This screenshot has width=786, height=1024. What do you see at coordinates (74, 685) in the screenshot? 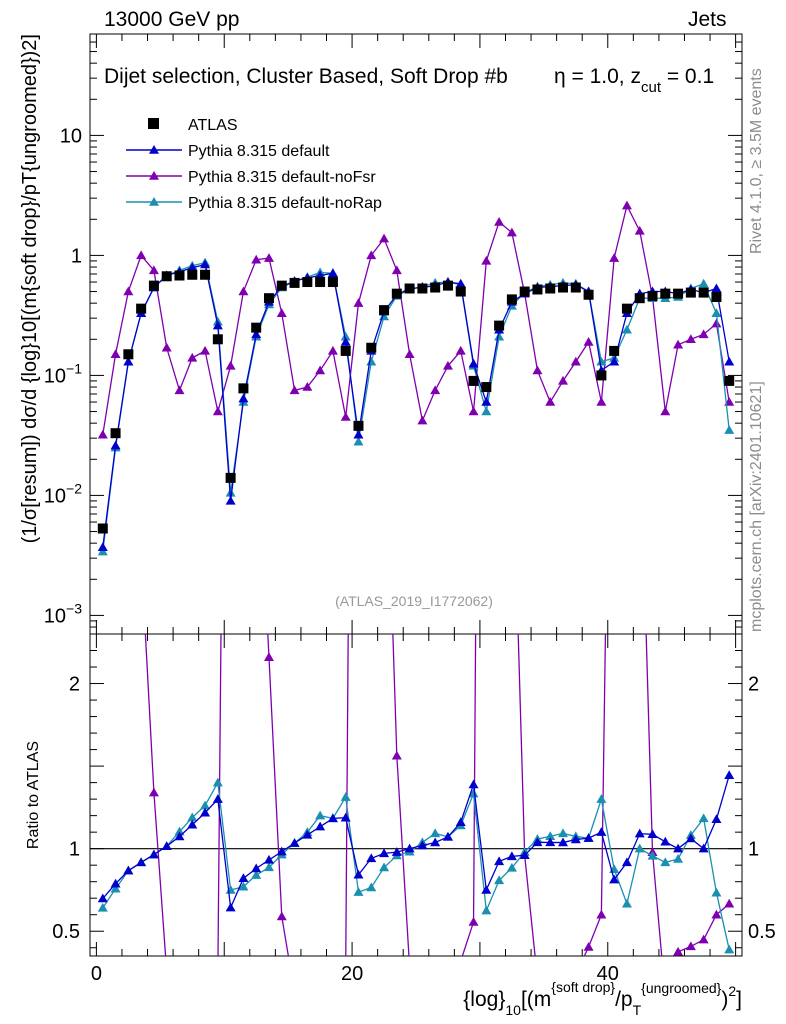
I see `ratio-y-tick-label: 2` at bounding box center [74, 685].